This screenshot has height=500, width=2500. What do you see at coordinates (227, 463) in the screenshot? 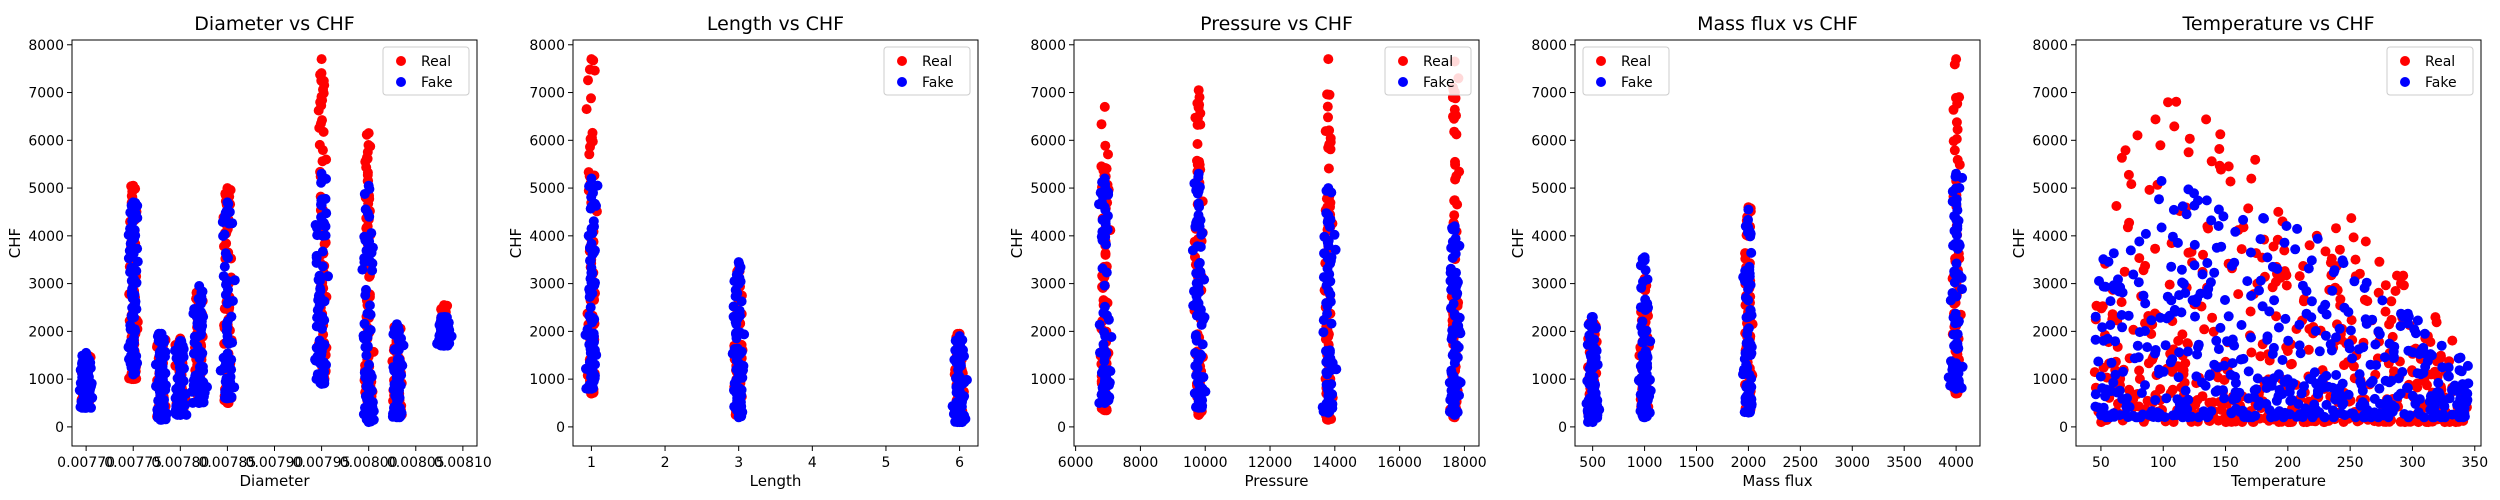
I see `x-tick-label: 0.00785` at bounding box center [227, 463].